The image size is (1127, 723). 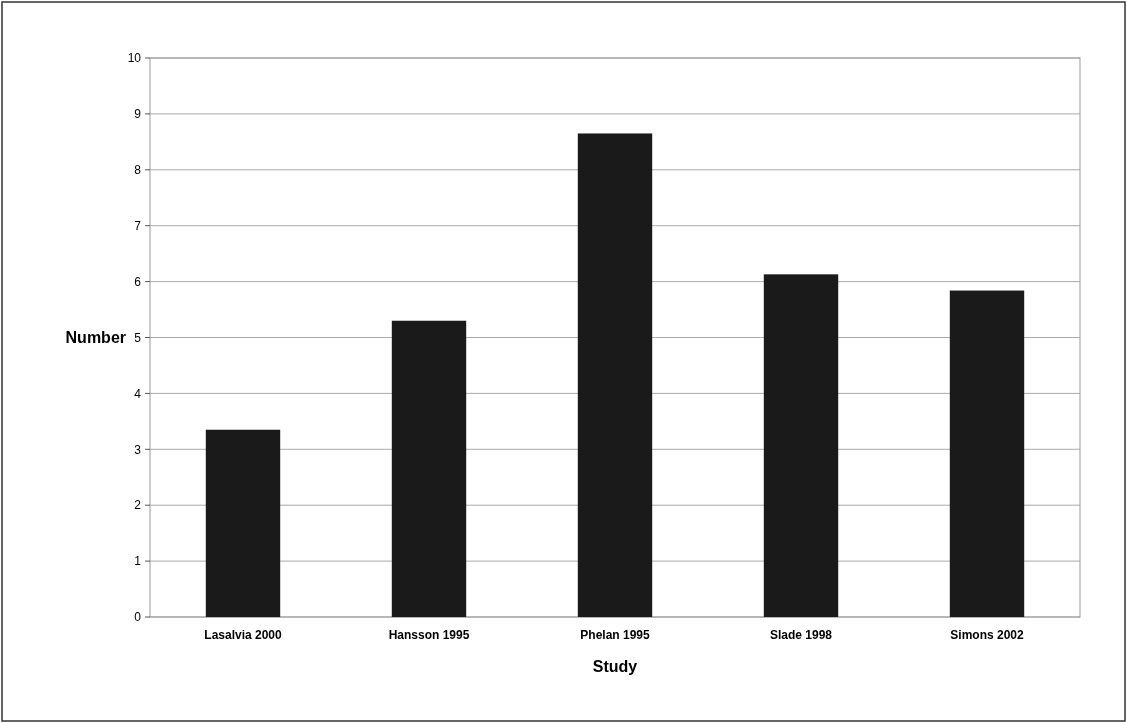 I want to click on x-tick-label: Phelan 1995, so click(x=615, y=635).